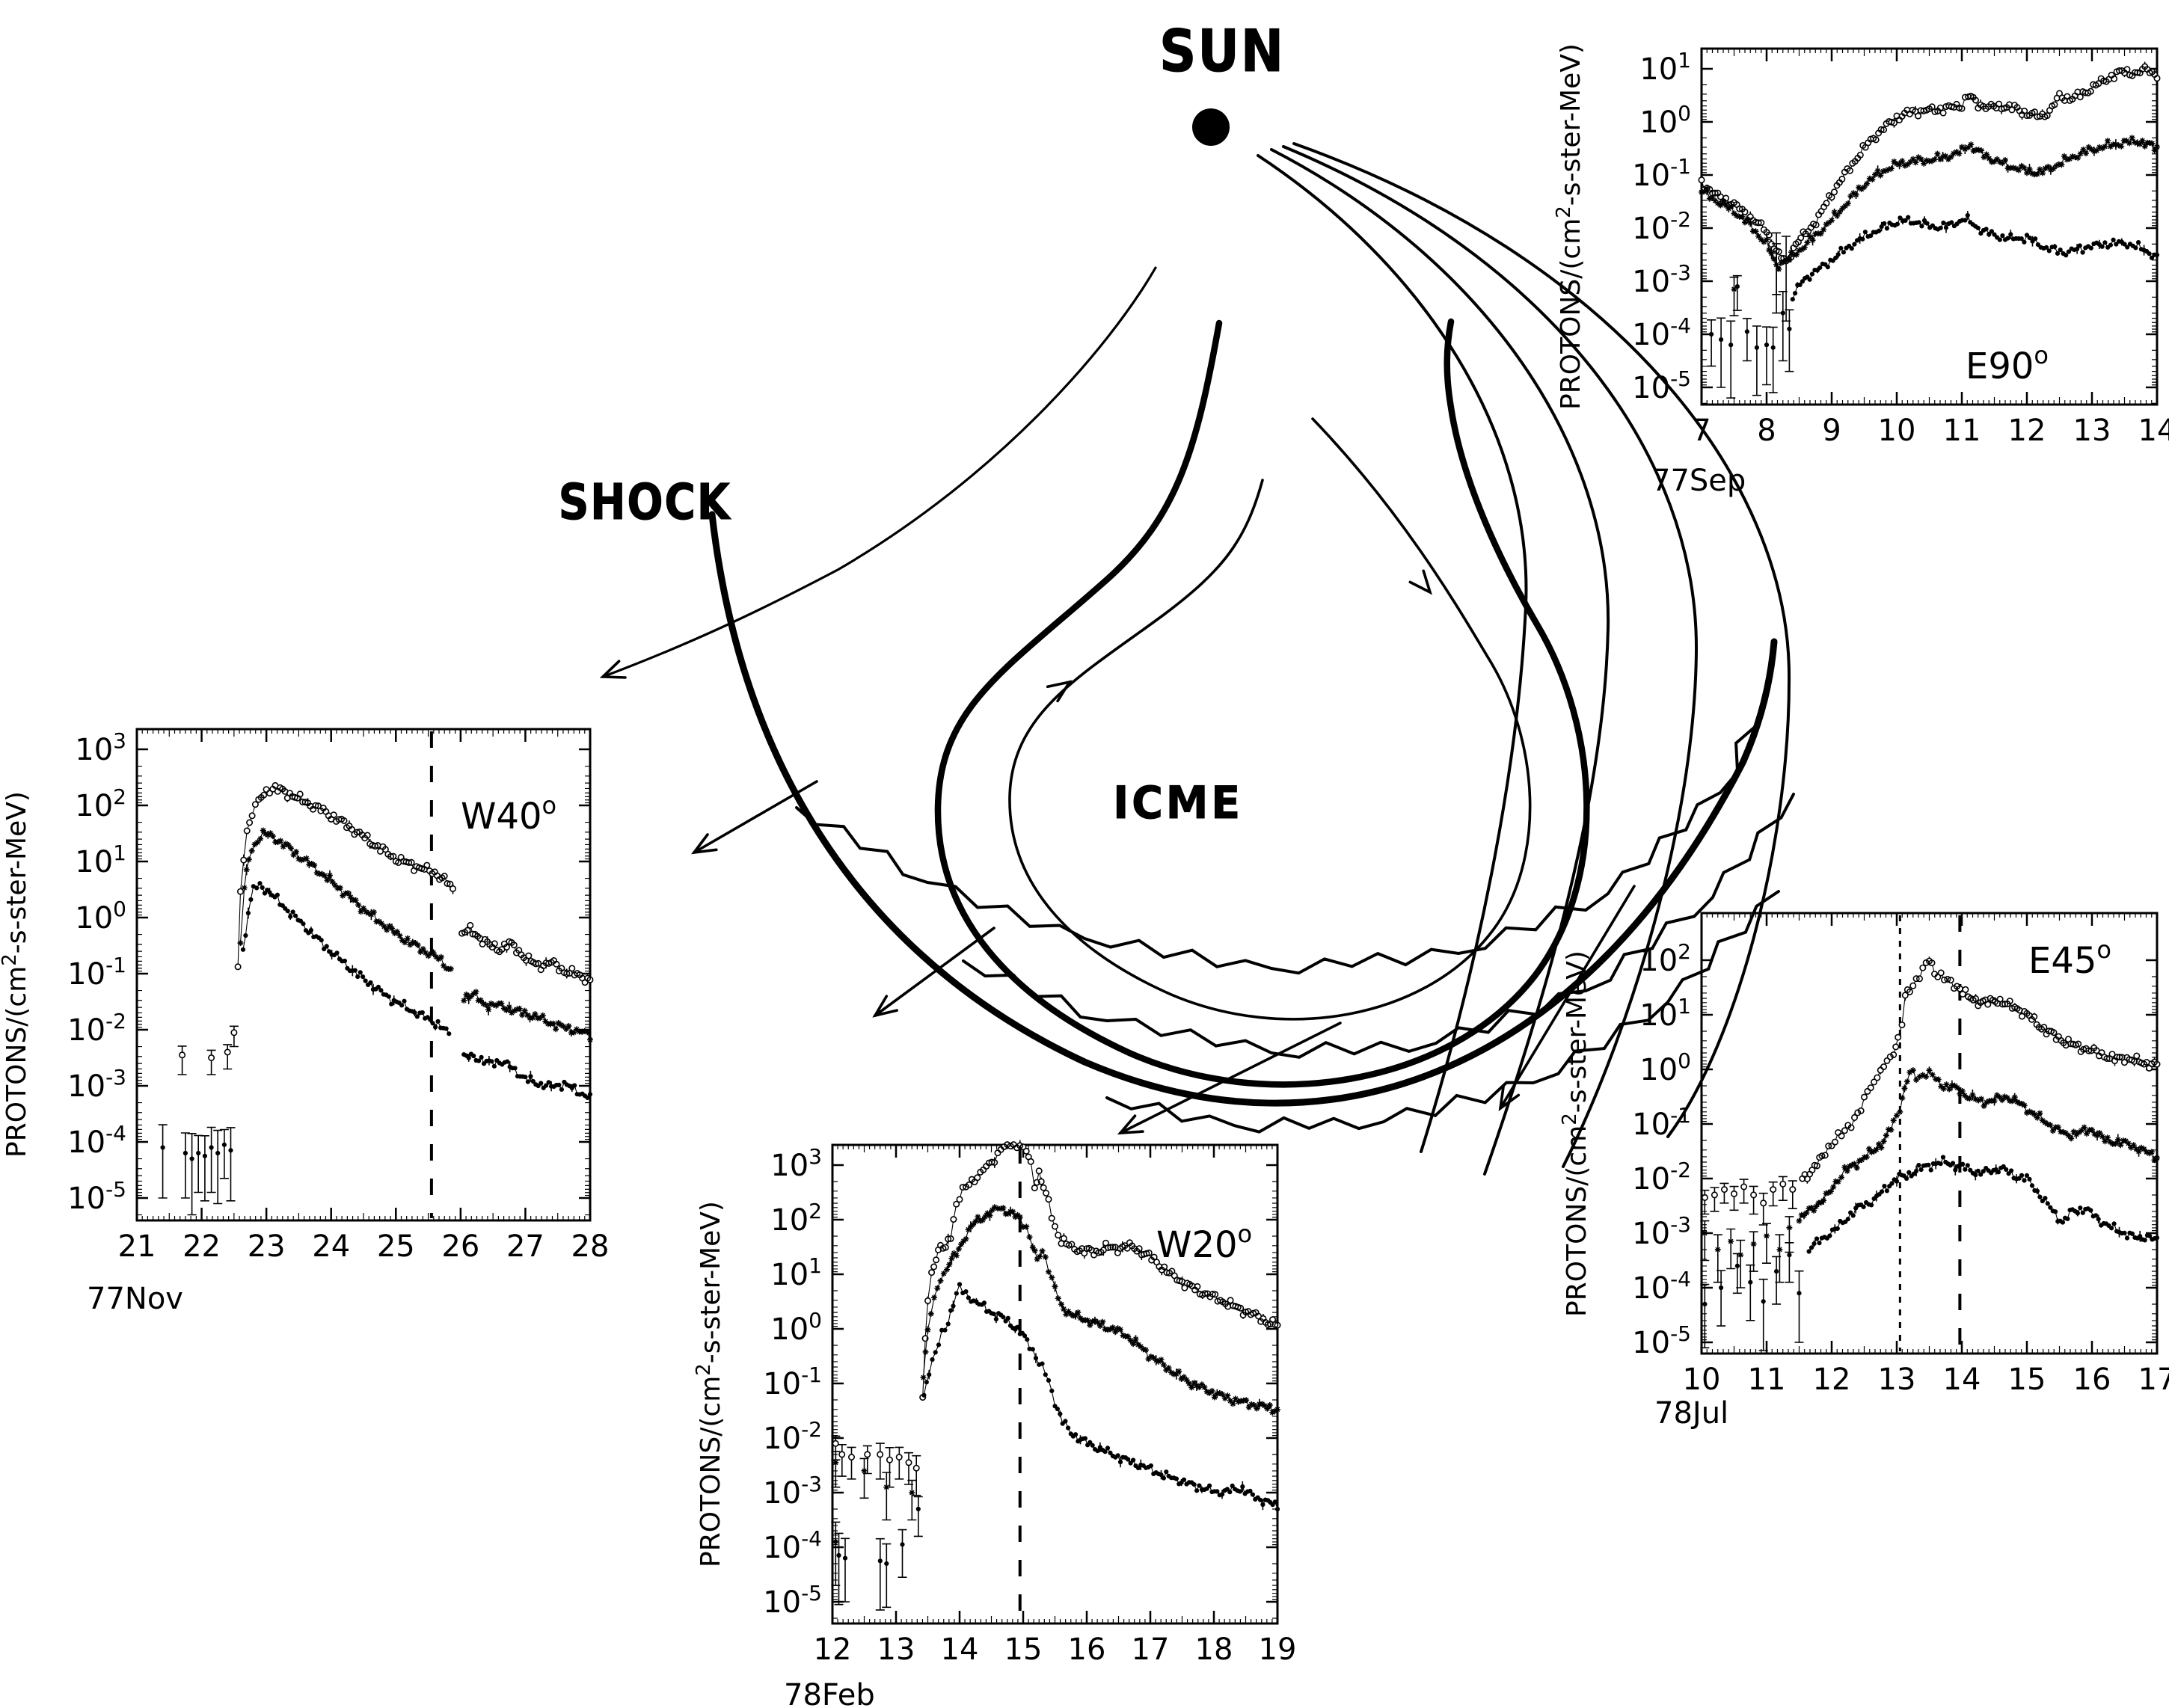 The image size is (2169, 1708). Describe the element at coordinates (1897, 431) in the screenshot. I see `x-tick-label: 10` at that location.